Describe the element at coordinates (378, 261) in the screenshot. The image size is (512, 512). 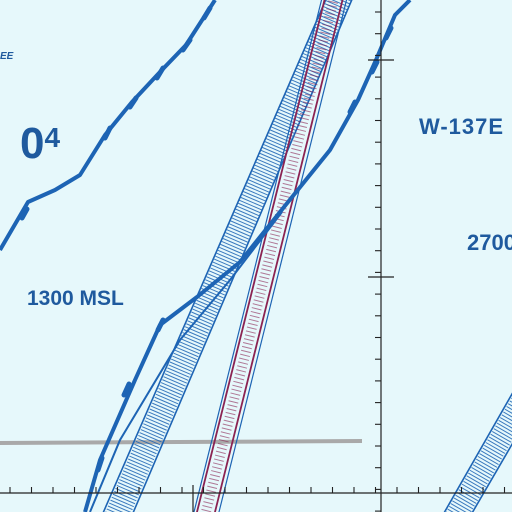
I see `graticule-ticks-vertical` at that location.